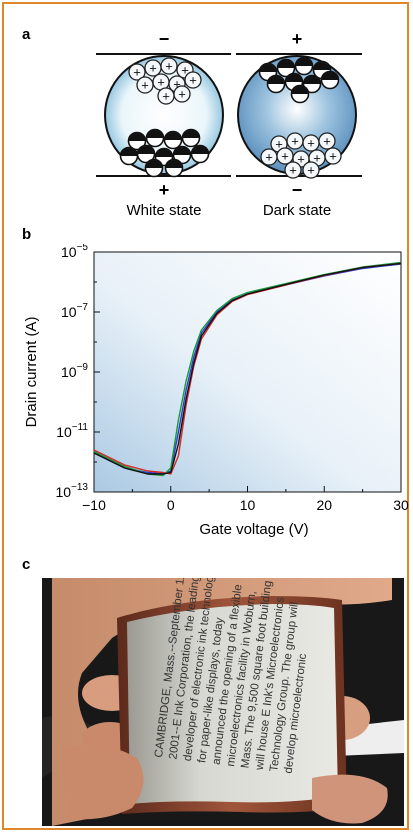  Describe the element at coordinates (164, 39) in the screenshot. I see `left-top-sign: −` at that location.